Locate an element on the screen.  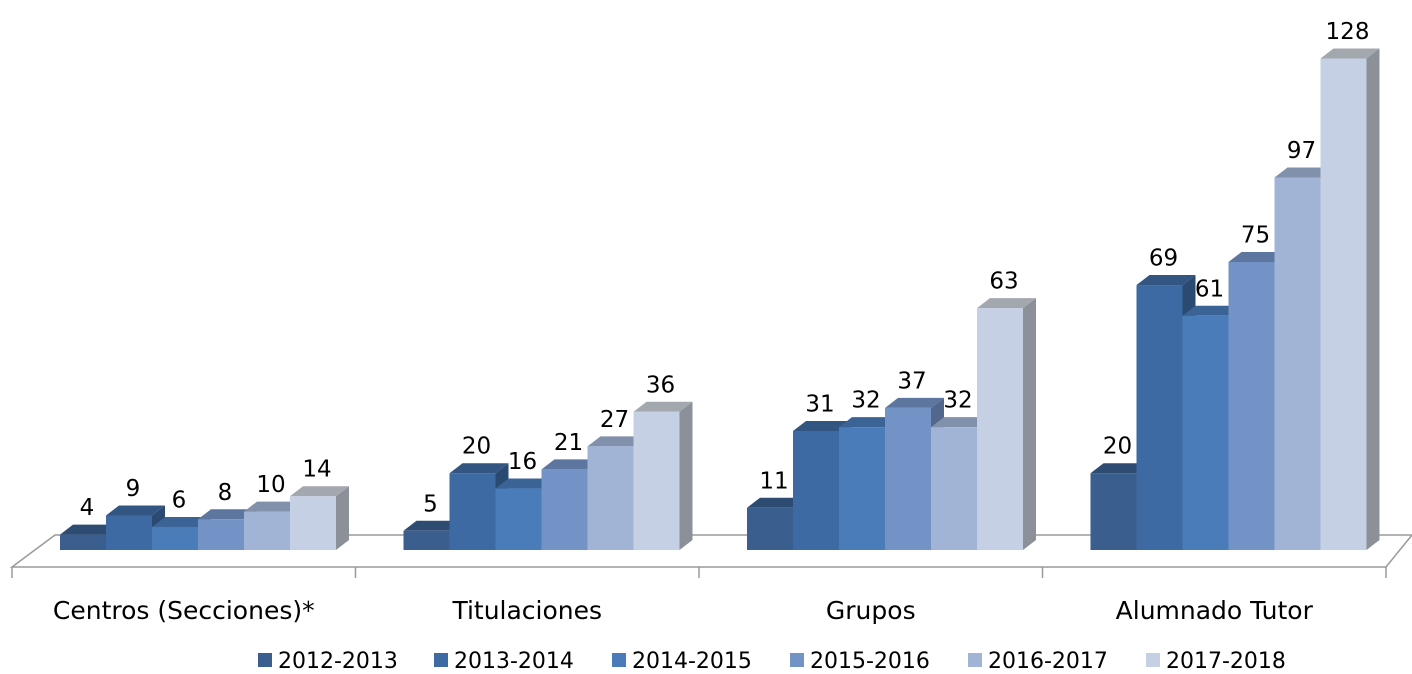
data-label: 4 is located at coordinates (87, 508).